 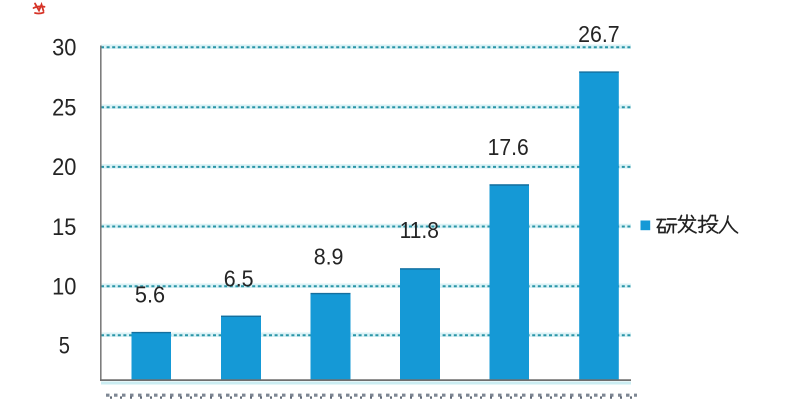 What do you see at coordinates (64, 227) in the screenshot?
I see `svg-text: 15` at bounding box center [64, 227].